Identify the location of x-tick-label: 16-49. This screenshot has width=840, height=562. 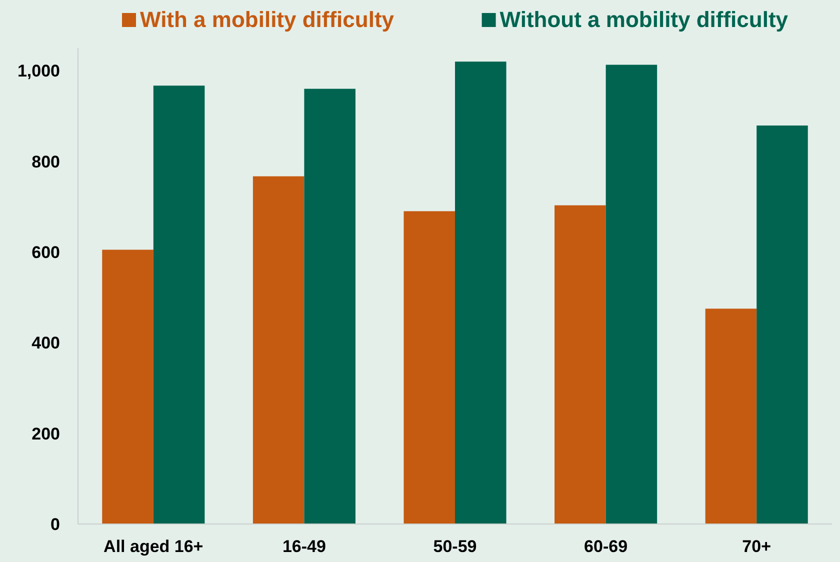
(304, 546).